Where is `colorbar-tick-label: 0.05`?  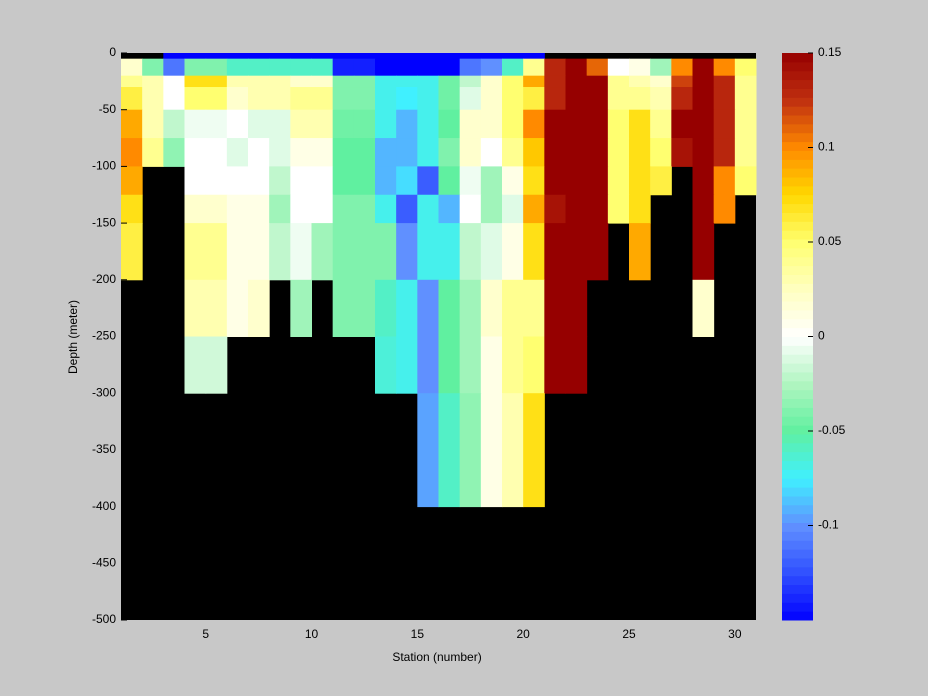 colorbar-tick-label: 0.05 is located at coordinates (830, 241).